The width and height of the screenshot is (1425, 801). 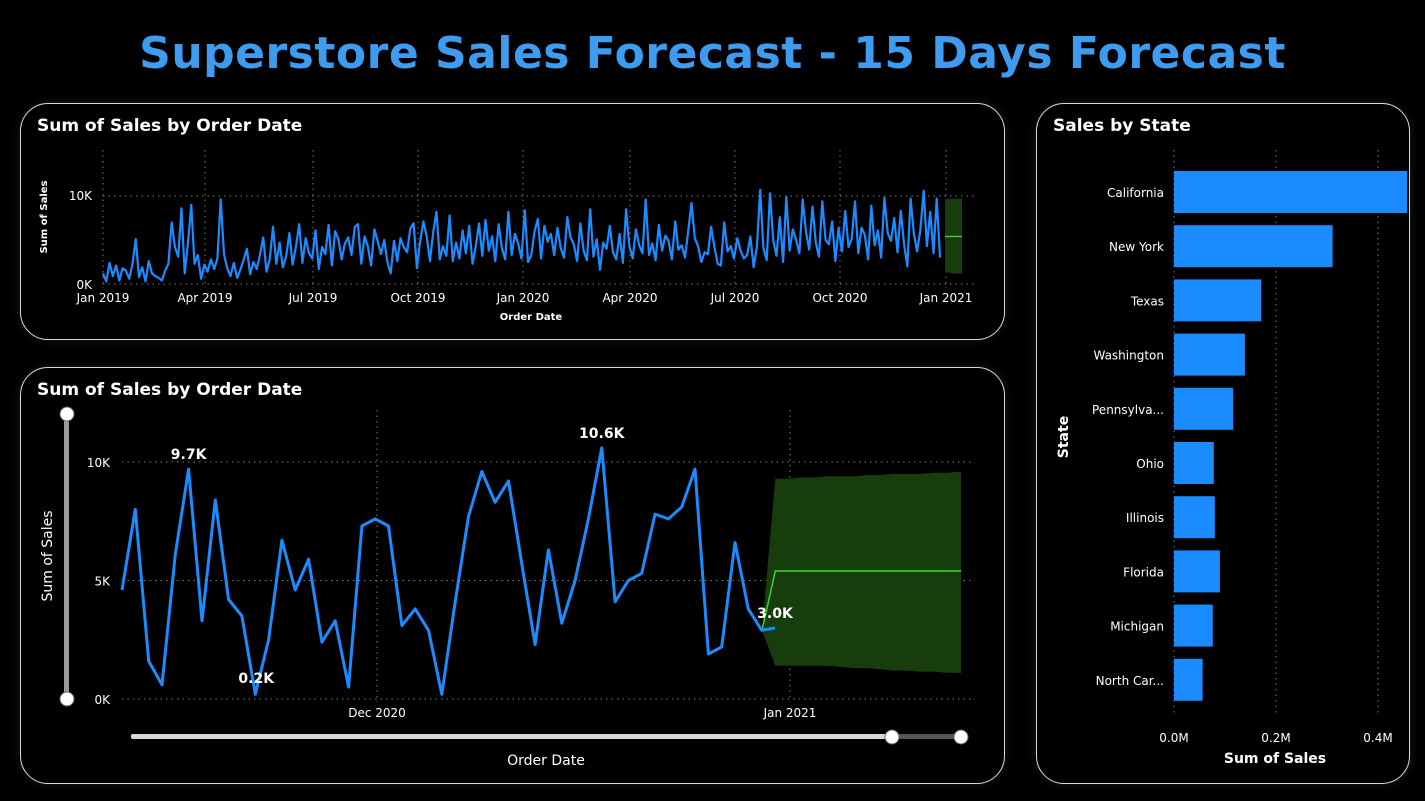 I want to click on detail-series-line, so click(x=448, y=571).